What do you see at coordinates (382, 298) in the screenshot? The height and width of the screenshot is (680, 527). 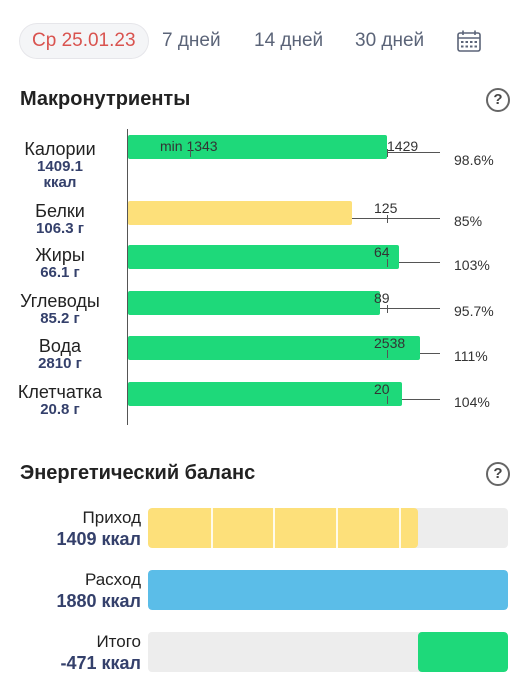 I see `reference-value: 89` at bounding box center [382, 298].